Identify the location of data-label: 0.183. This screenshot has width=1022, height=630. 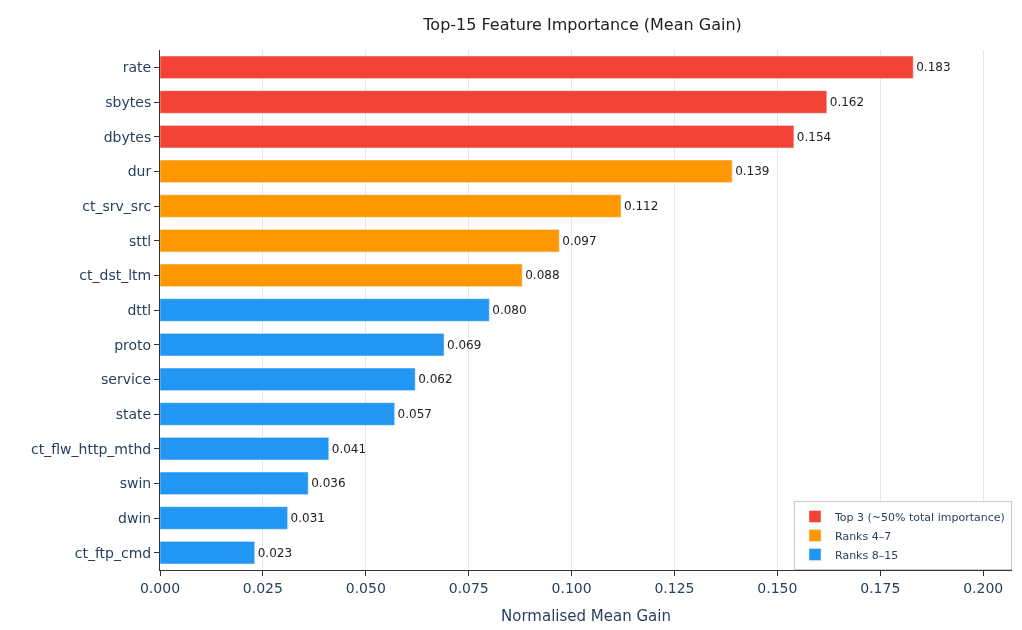
(933, 67).